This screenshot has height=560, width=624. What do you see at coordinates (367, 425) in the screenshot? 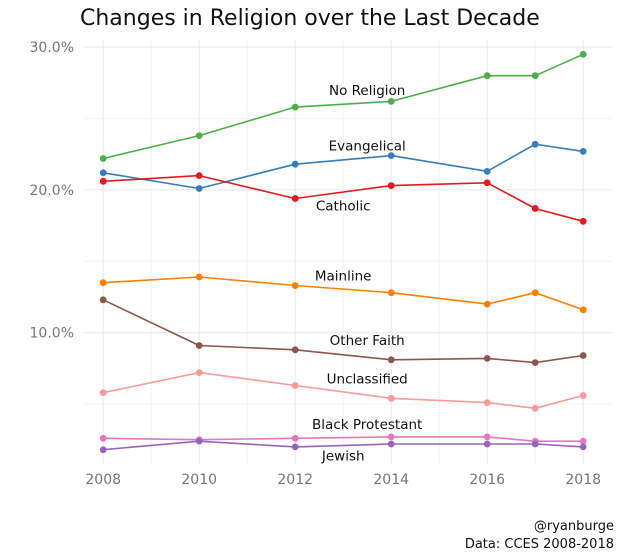
I see `series-label-black-protestant: Black Protestant` at bounding box center [367, 425].